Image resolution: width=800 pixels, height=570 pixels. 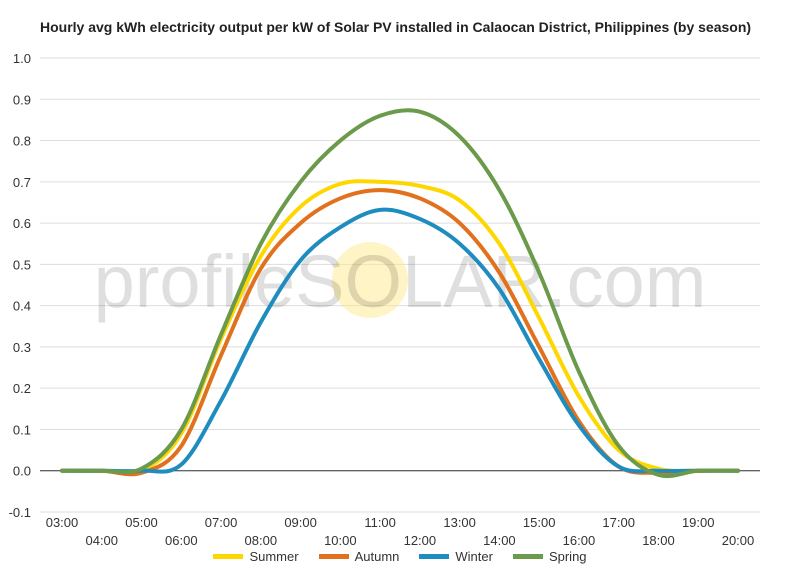 I want to click on x-tick-label: 07:00, so click(x=221, y=522).